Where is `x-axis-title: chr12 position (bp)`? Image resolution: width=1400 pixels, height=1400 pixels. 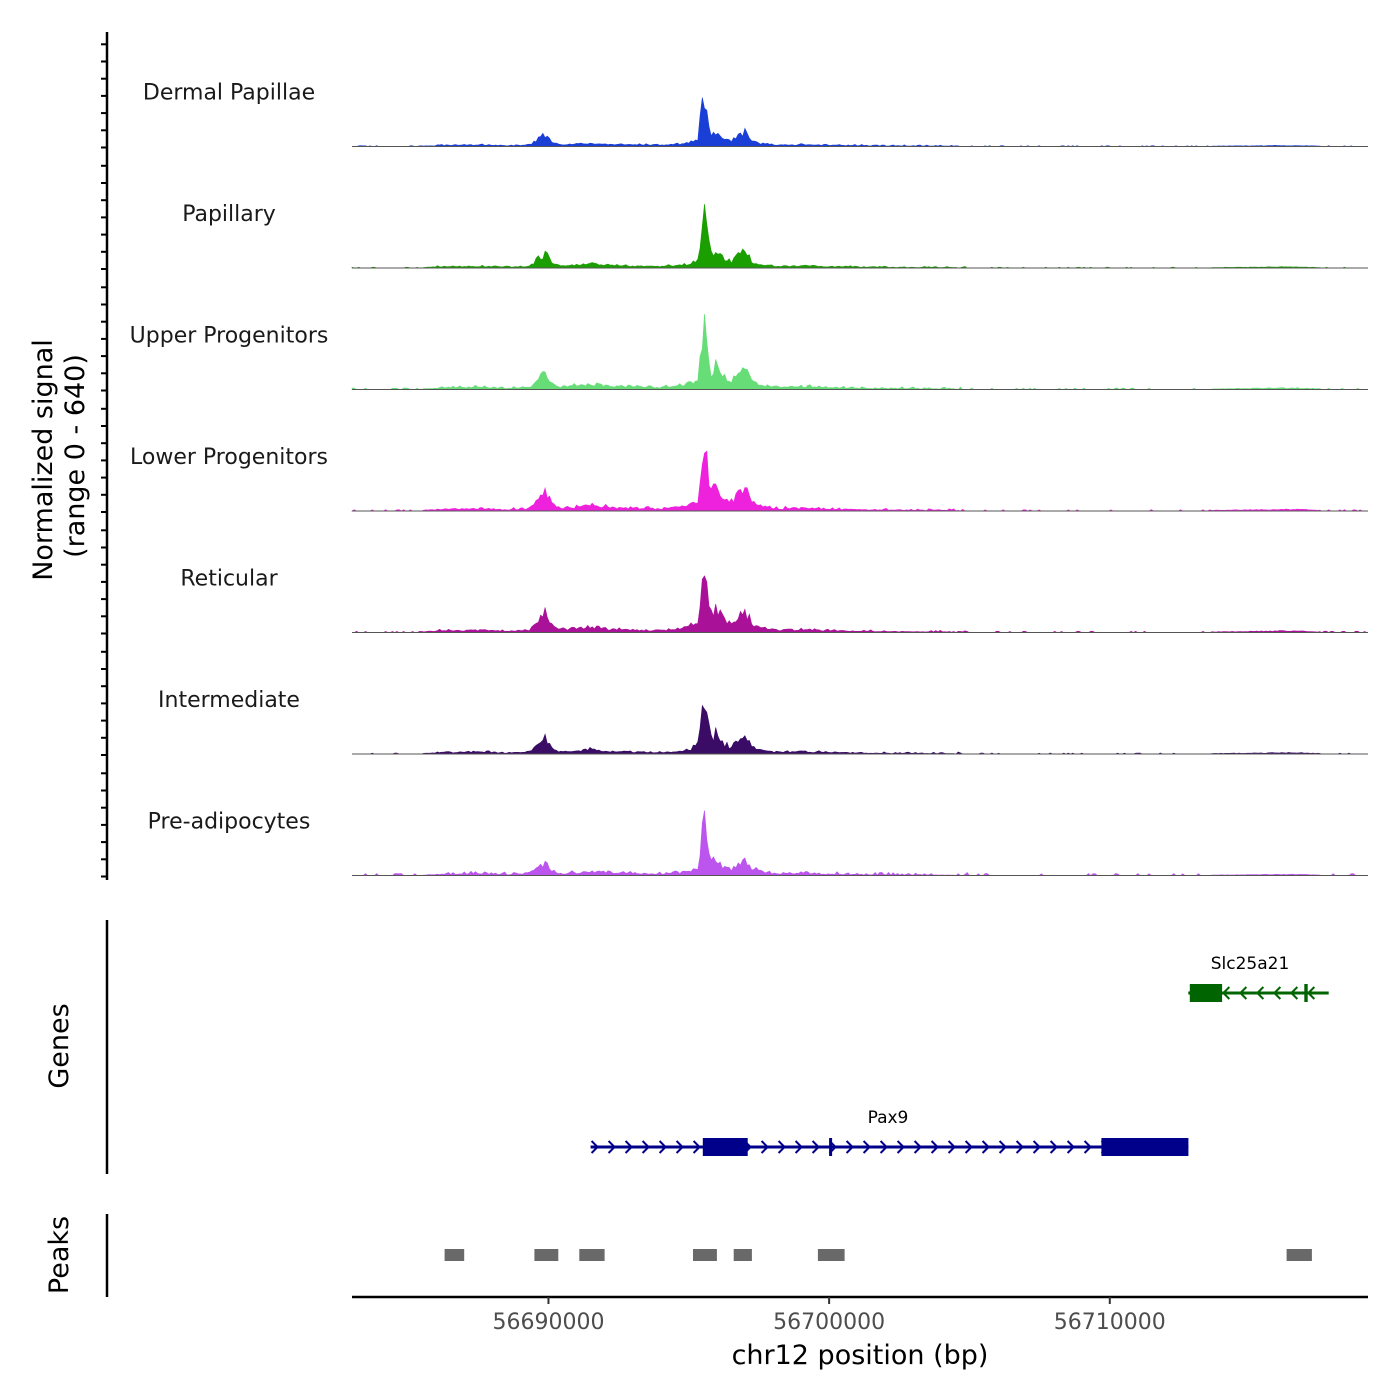
x-axis-title: chr12 position (bp) is located at coordinates (860, 1355).